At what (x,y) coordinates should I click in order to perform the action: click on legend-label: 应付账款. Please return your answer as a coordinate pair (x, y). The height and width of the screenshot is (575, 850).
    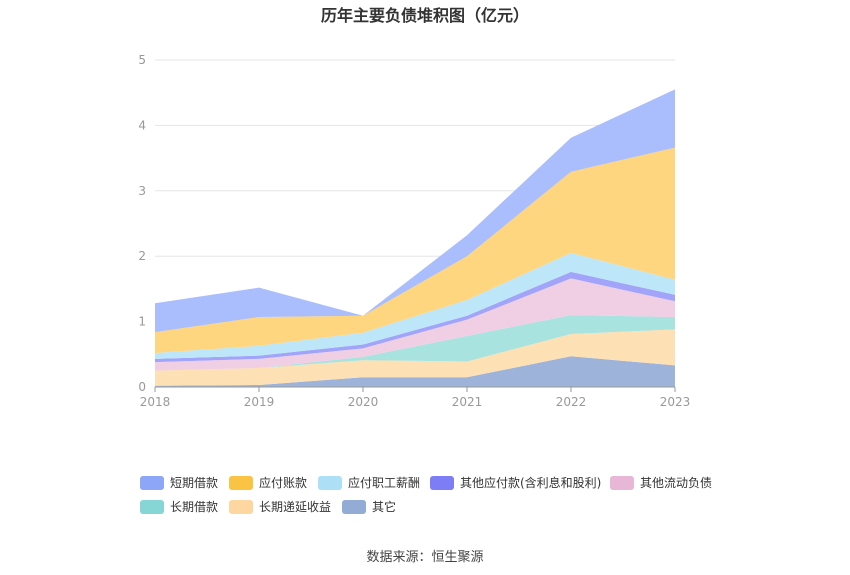
    Looking at the image, I should click on (283, 483).